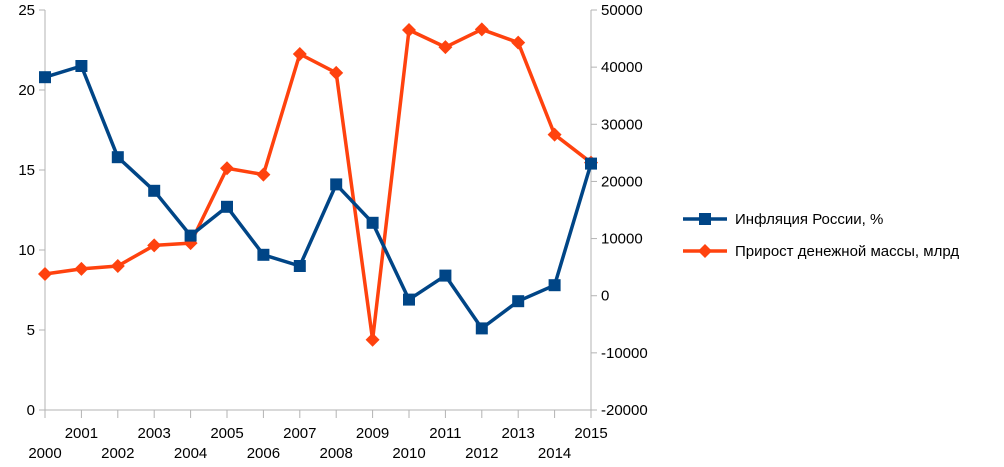 The height and width of the screenshot is (467, 1004). I want to click on x-tick-label: 2005, so click(226, 433).